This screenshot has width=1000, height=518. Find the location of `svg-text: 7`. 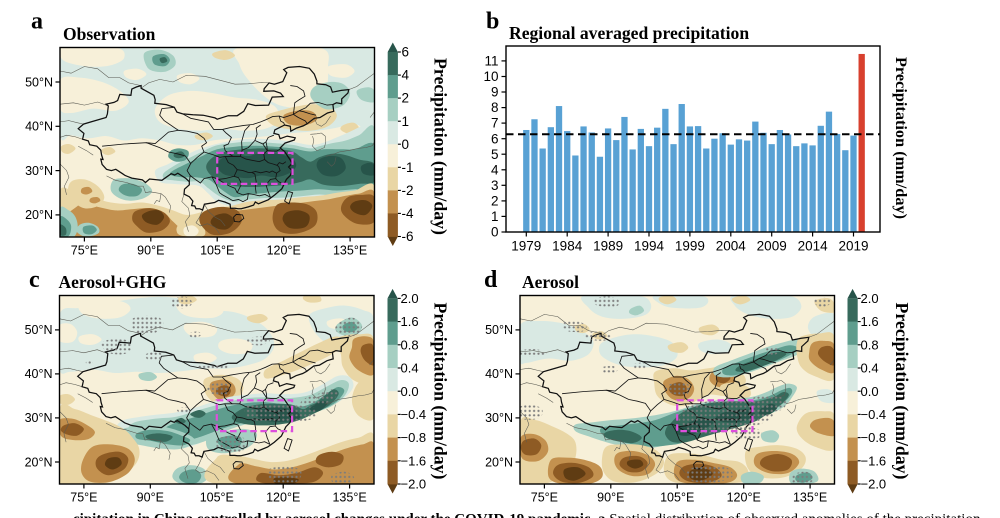

svg-text: 7 is located at coordinates (495, 123).